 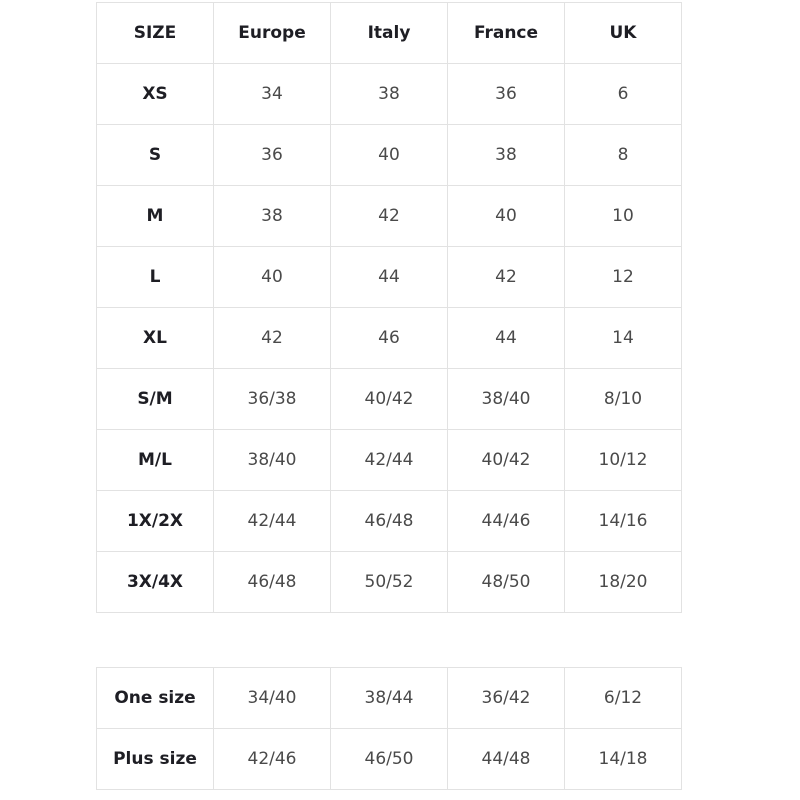 I want to click on size-value-cell: 8/10, so click(x=623, y=399).